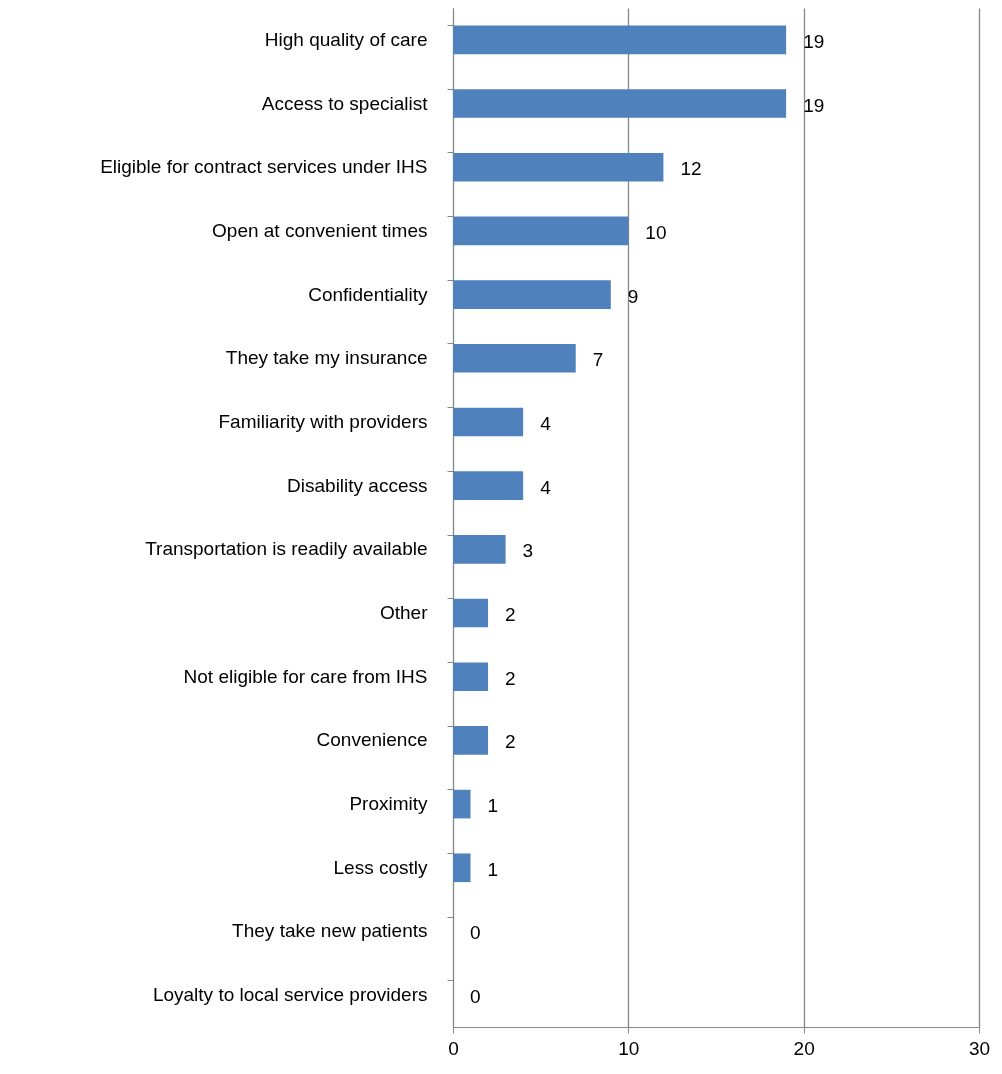 The height and width of the screenshot is (1074, 1002). Describe the element at coordinates (656, 232) in the screenshot. I see `data-label: 10` at that location.